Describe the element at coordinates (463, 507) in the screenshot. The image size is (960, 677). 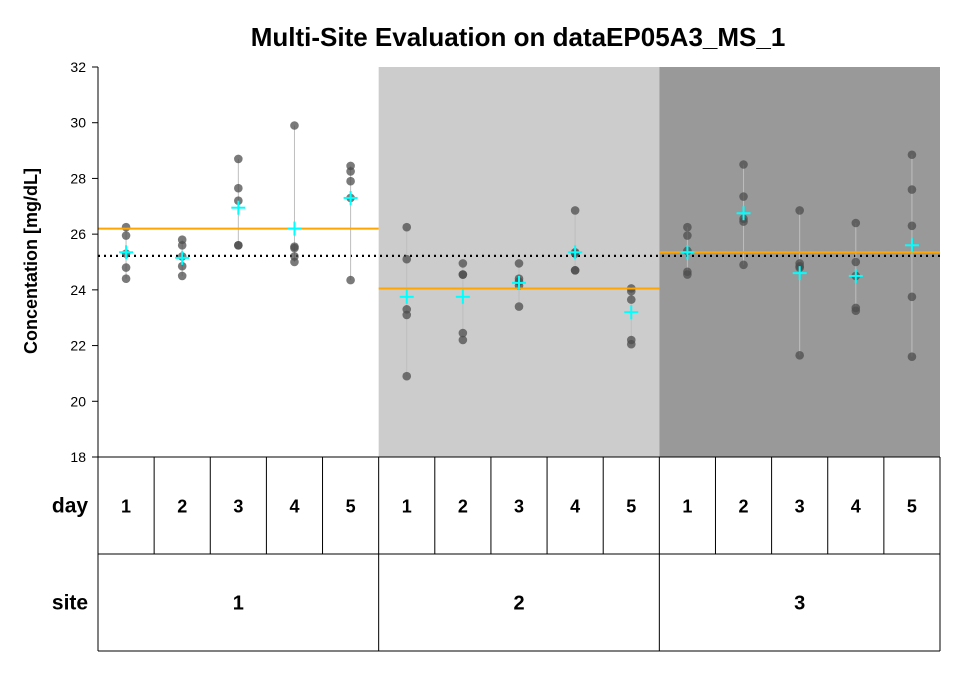
I see `day-label-site2-day2: 2` at that location.